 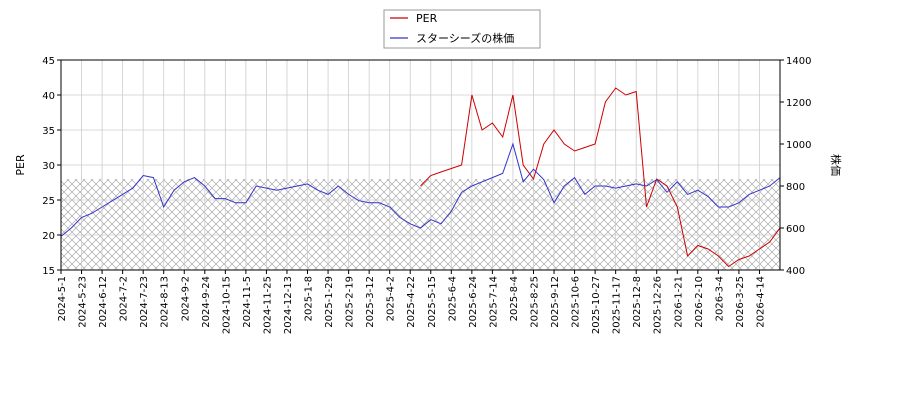 I want to click on x-tick-label: 2024-8-13, so click(x=165, y=302).